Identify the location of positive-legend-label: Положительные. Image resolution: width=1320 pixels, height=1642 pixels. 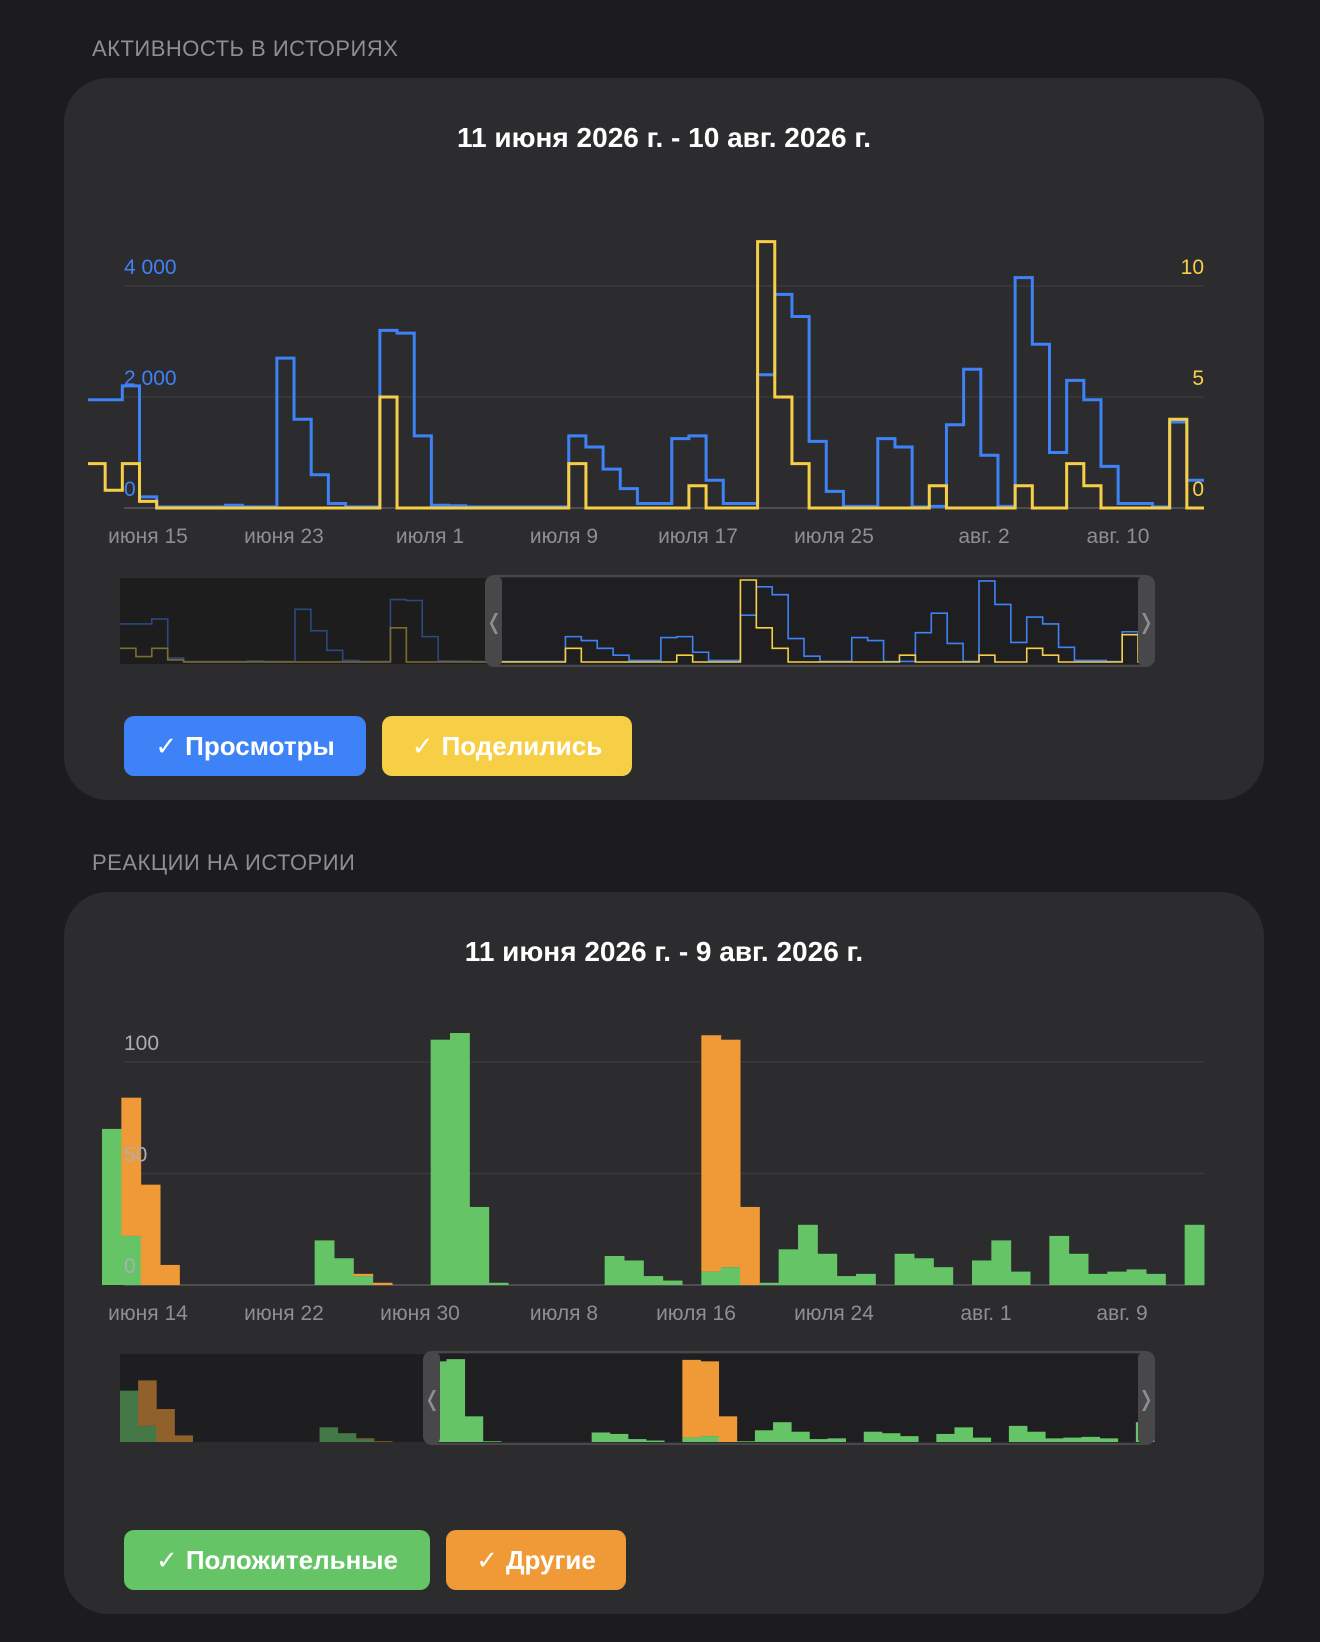
(291, 1559).